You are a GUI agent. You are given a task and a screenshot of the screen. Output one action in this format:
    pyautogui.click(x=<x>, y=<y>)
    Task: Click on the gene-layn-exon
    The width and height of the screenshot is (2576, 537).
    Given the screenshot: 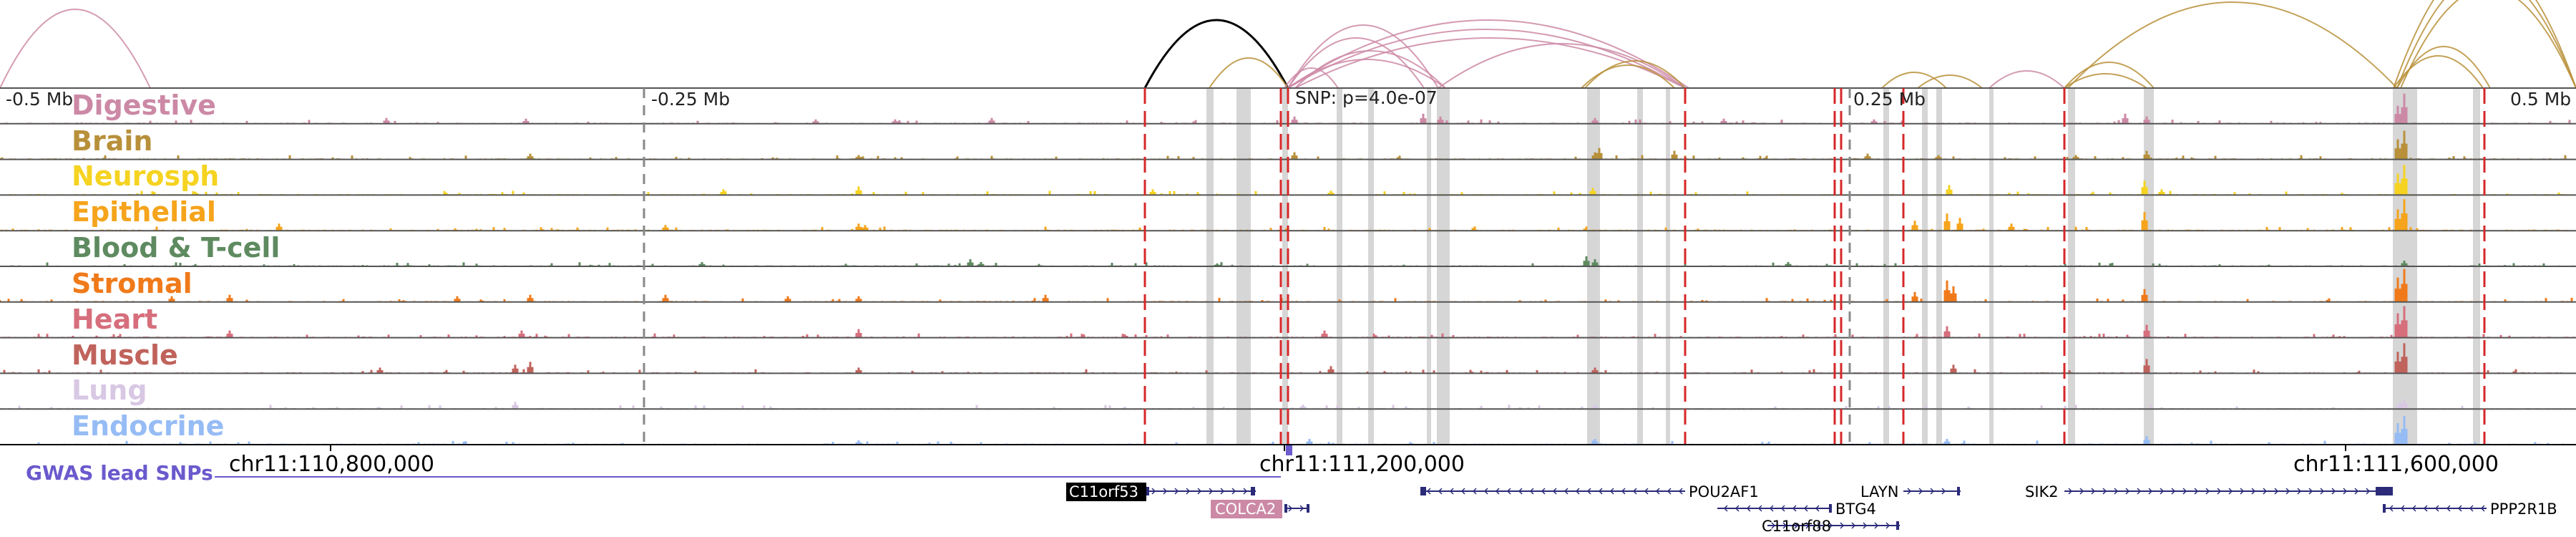 What is the action you would take?
    pyautogui.click(x=1958, y=491)
    